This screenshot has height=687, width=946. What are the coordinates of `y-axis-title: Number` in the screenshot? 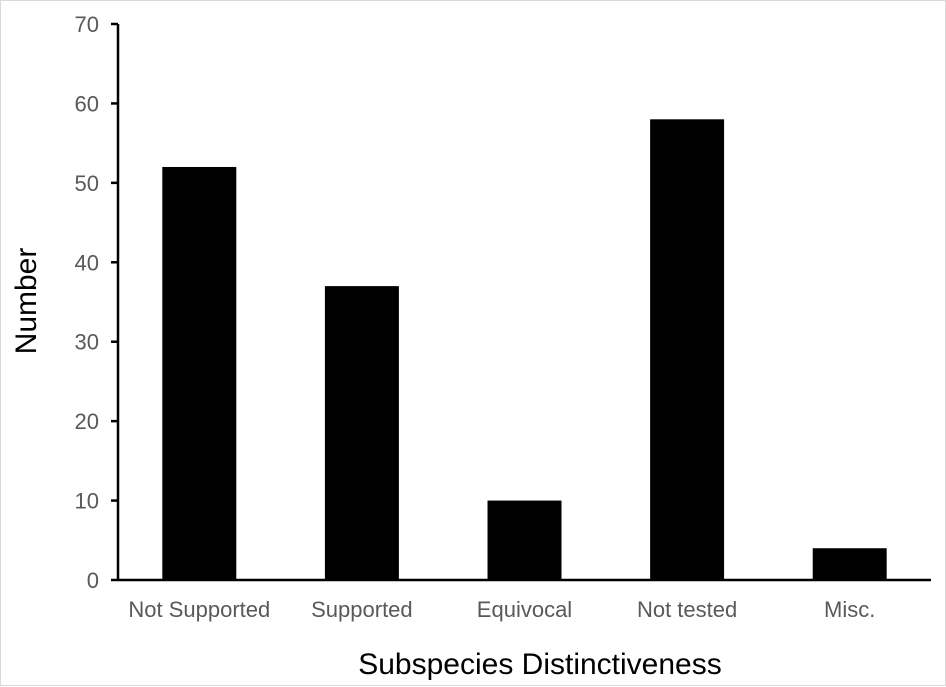 It's located at (26, 301).